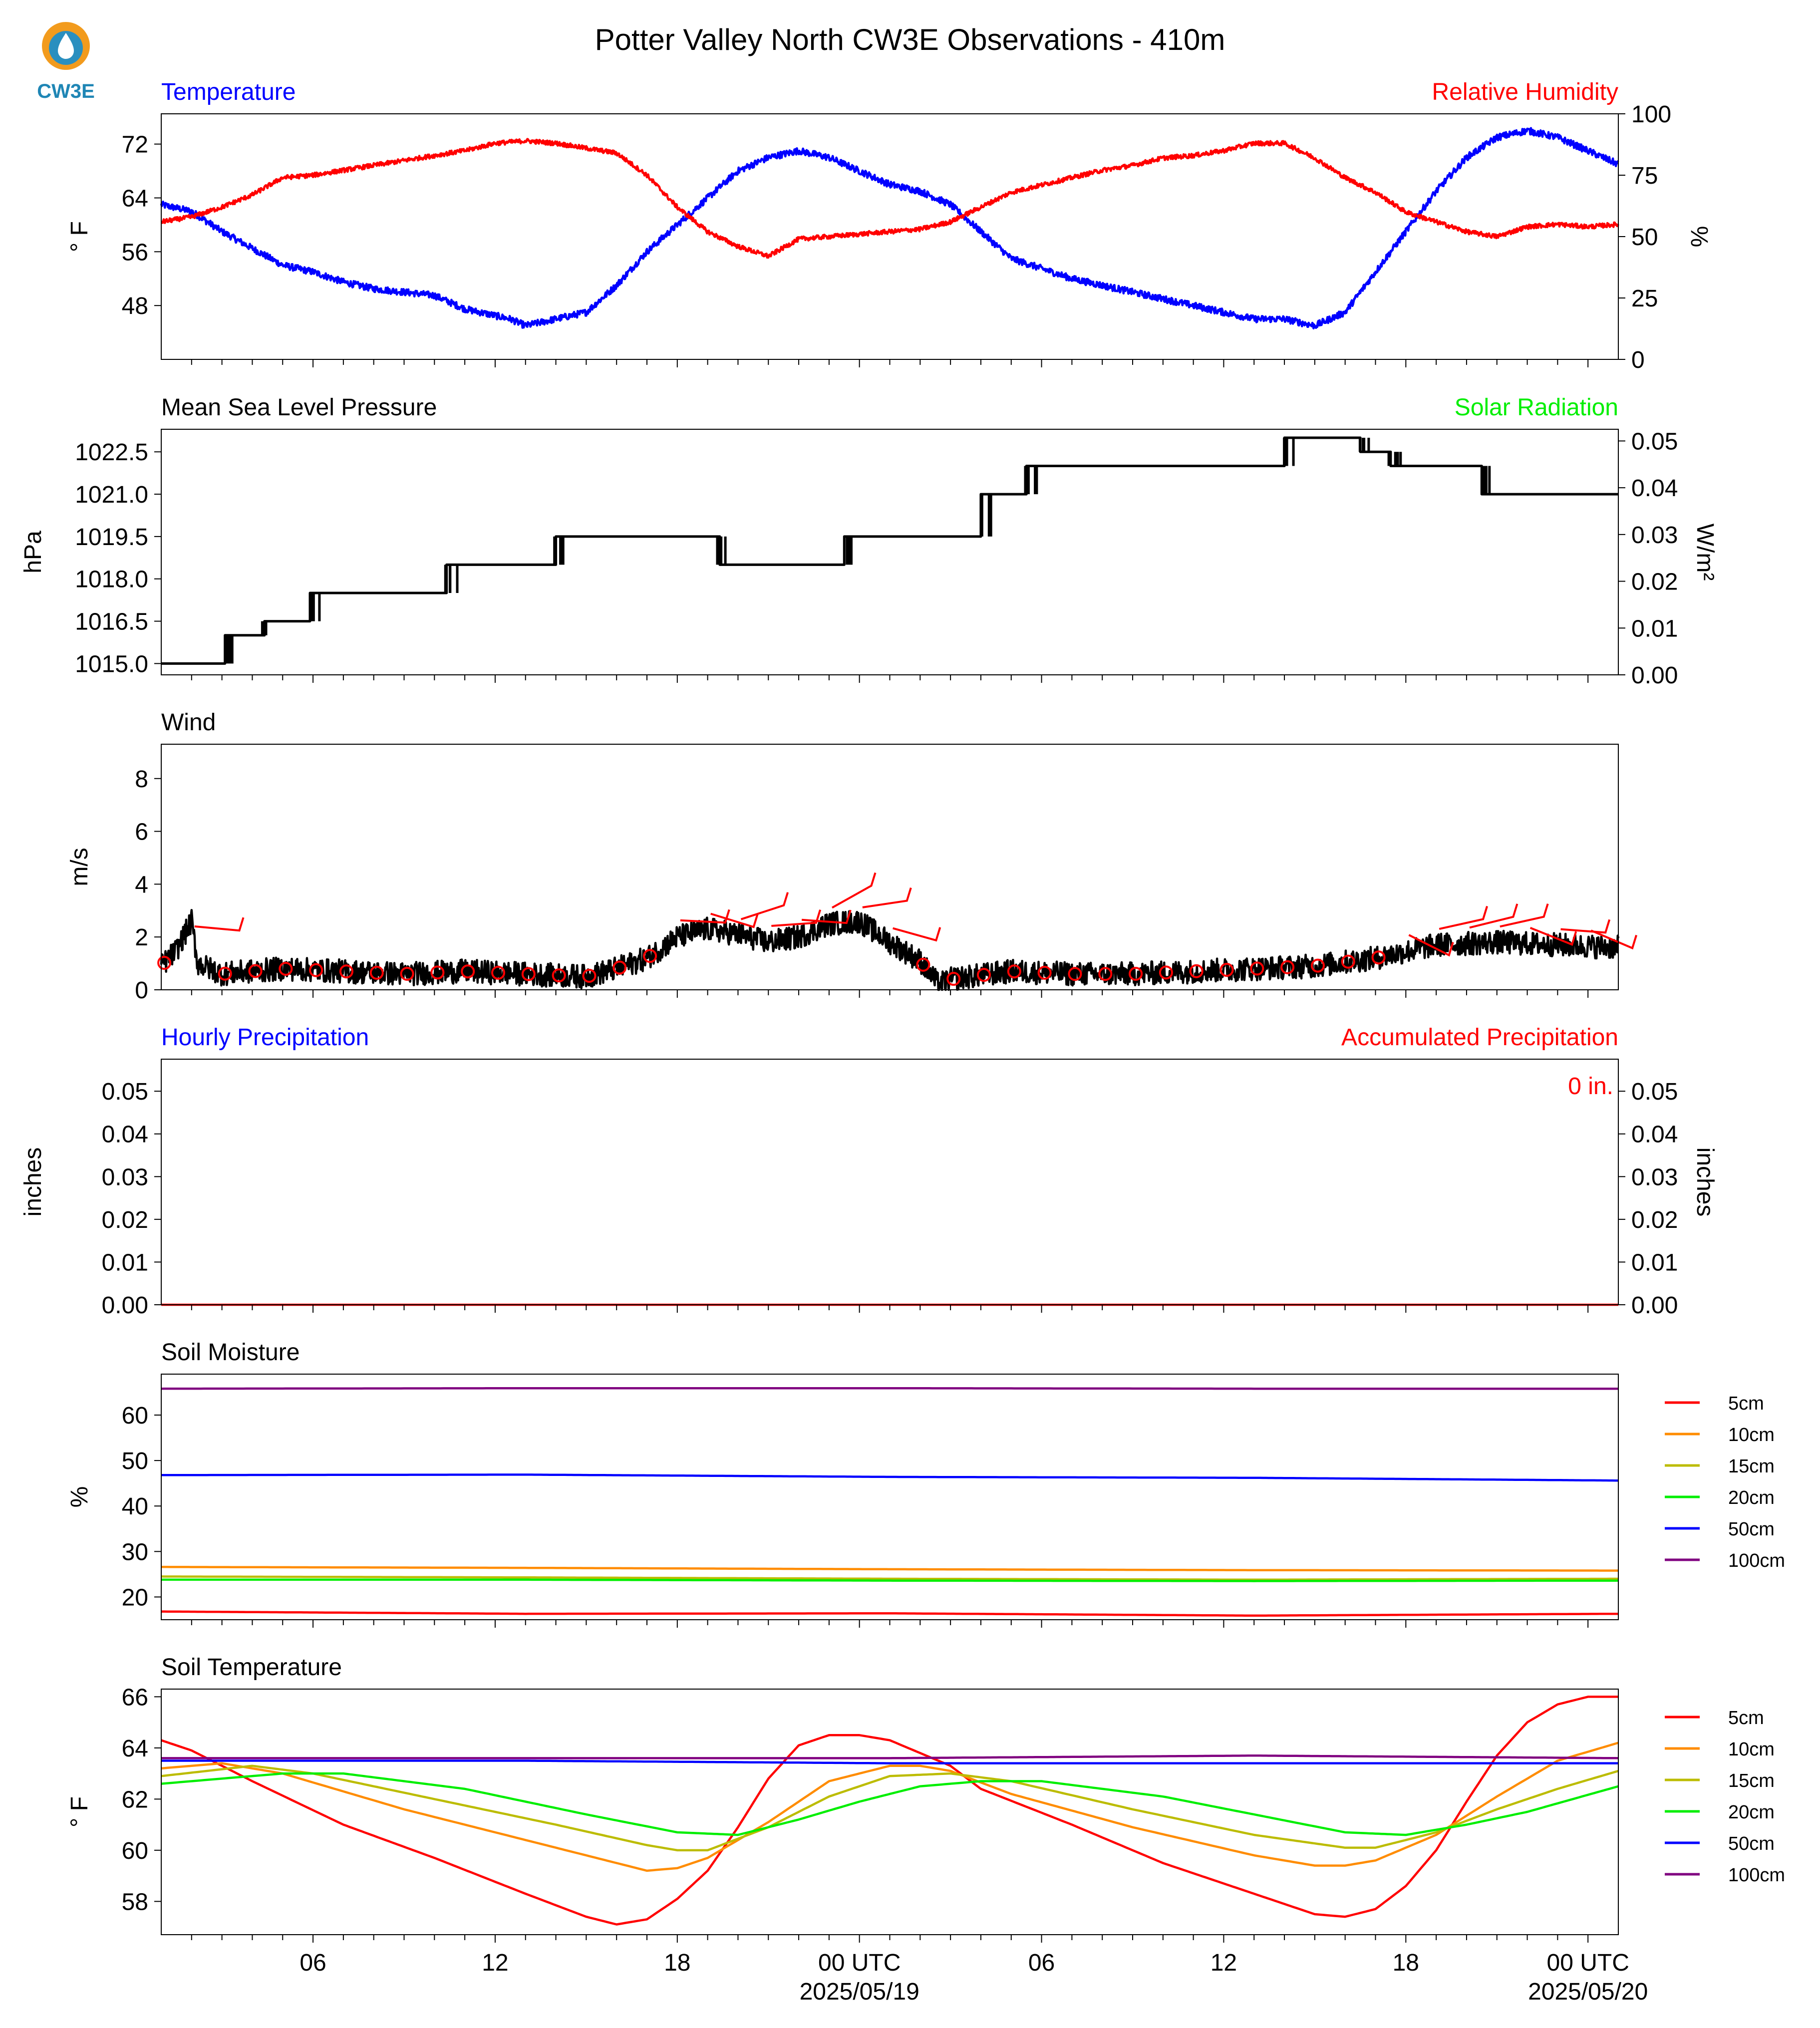 The width and height of the screenshot is (1820, 2028). What do you see at coordinates (111, 495) in the screenshot?
I see `y-tick-label: 1021.0` at bounding box center [111, 495].